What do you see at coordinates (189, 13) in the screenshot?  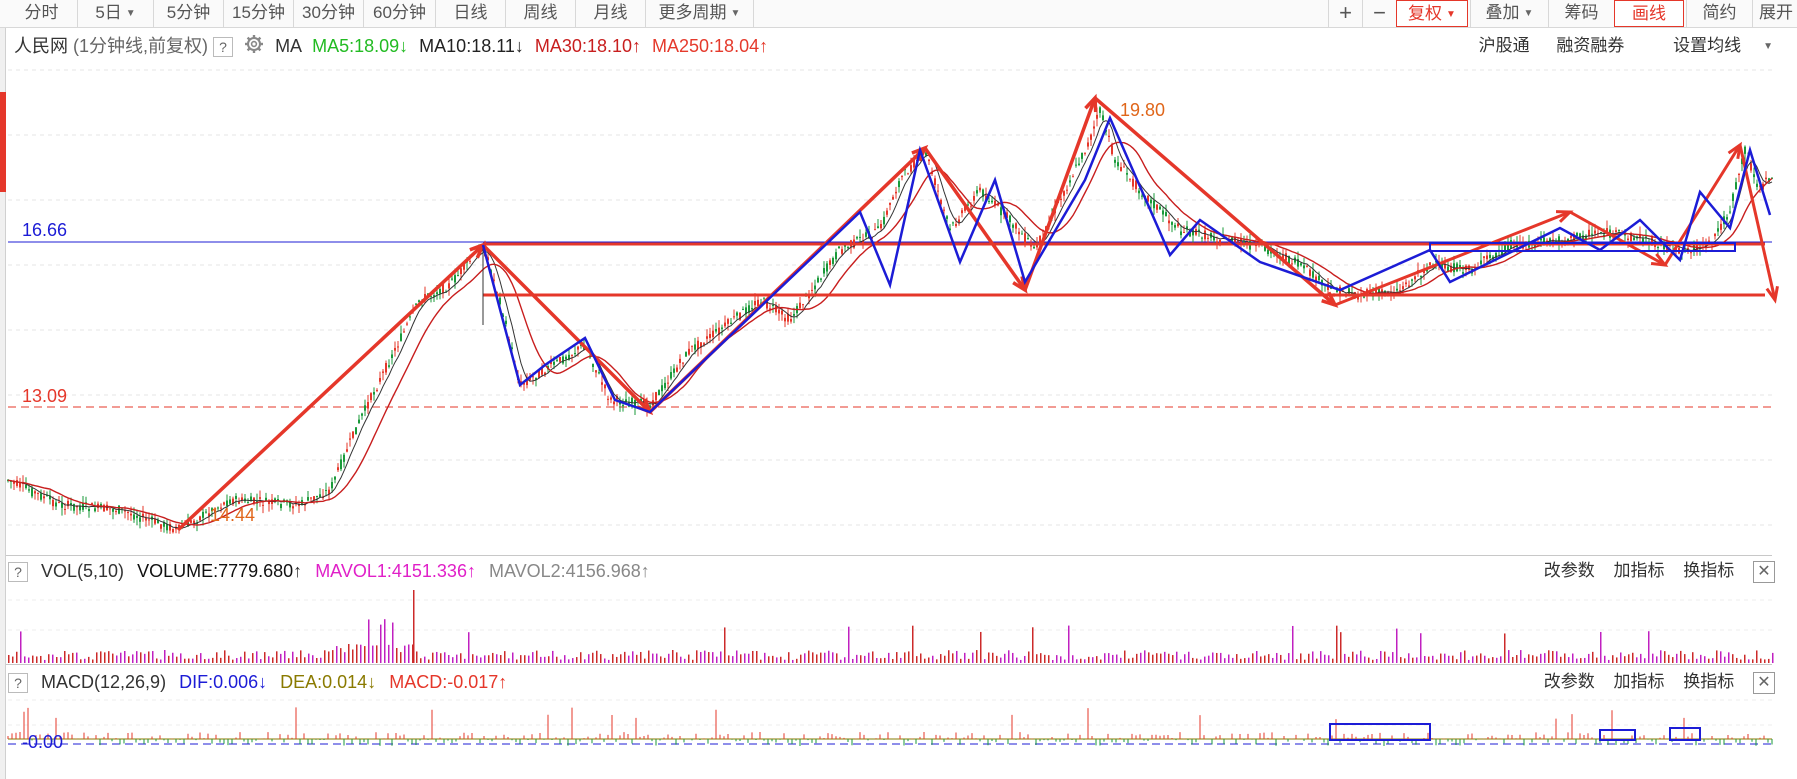 I see `period-tab-5min: 5分钟` at bounding box center [189, 13].